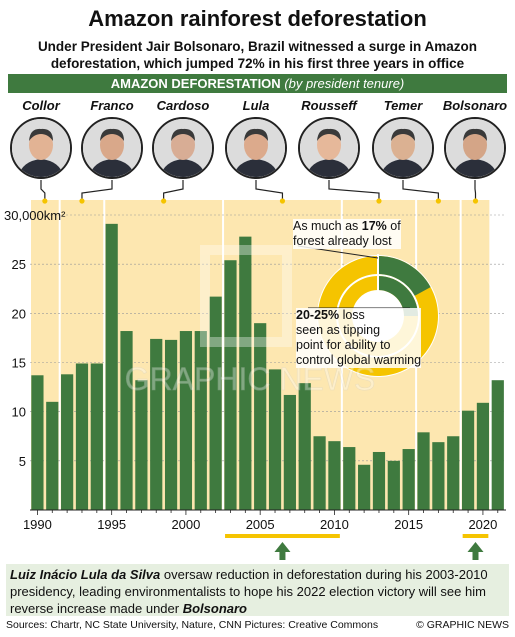  I want to click on section-label: AMAZON DEFORESTATION, so click(195, 83).